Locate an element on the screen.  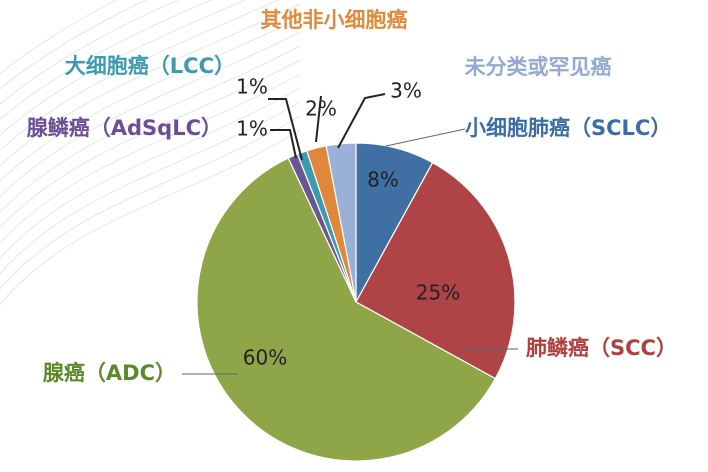
percentage-label-2: 60% is located at coordinates (265, 358).